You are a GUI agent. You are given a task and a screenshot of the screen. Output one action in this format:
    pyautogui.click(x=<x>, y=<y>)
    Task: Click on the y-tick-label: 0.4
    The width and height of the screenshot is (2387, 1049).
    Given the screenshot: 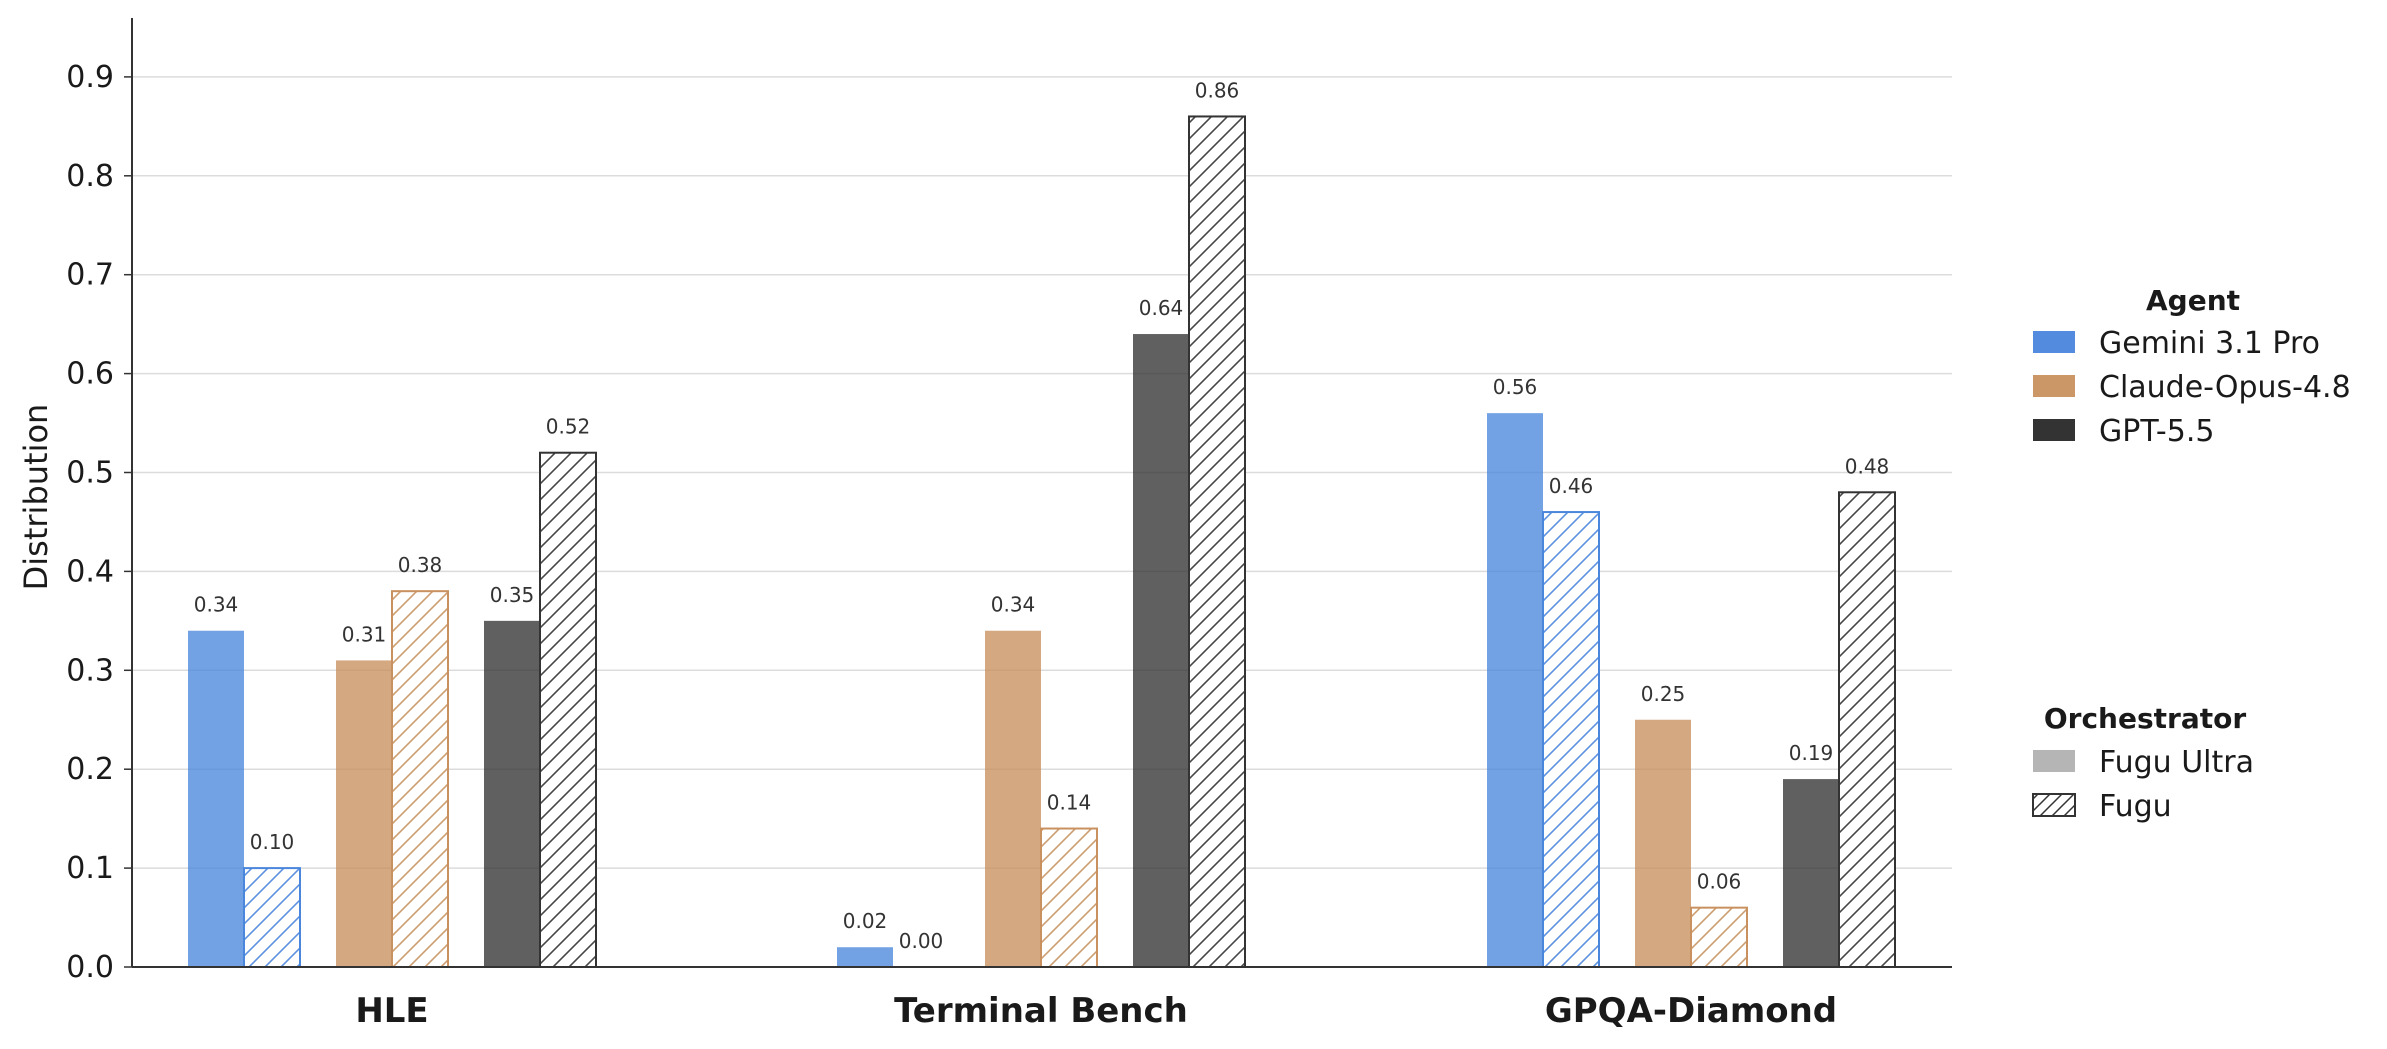 What is the action you would take?
    pyautogui.click(x=90, y=571)
    